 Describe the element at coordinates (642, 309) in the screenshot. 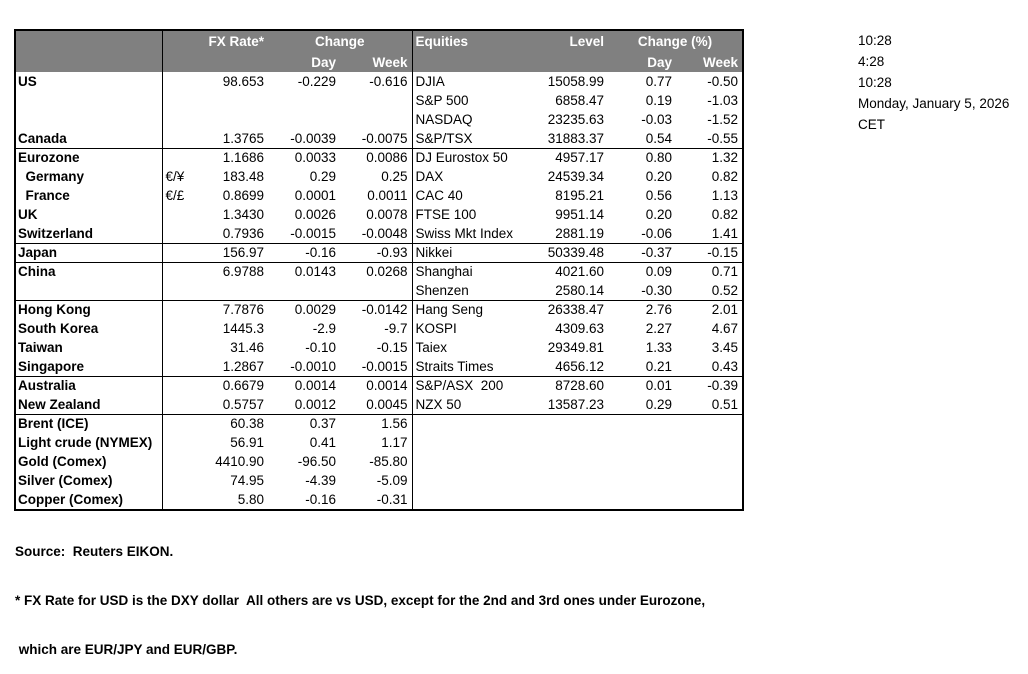

I see `equity-day-cell: 2.76` at that location.